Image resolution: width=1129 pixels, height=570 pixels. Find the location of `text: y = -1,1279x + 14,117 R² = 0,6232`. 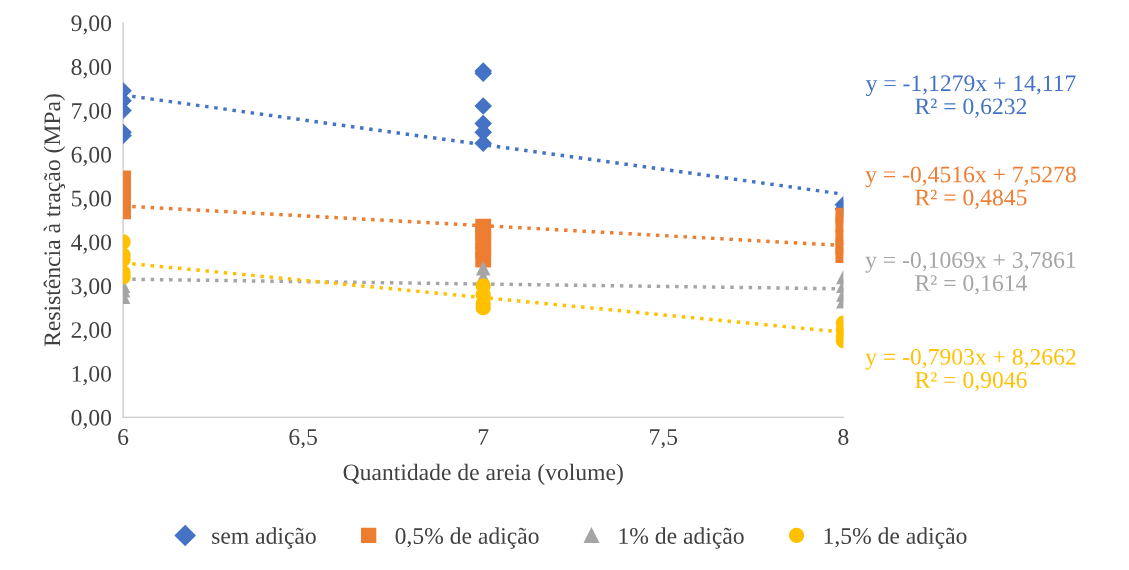

text: y = -1,1279x + 14,117 R² = 0,6232 is located at coordinates (970, 96).